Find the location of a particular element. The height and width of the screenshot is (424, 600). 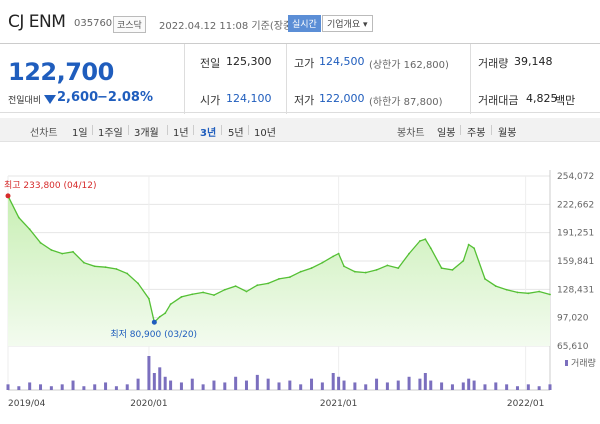

y-tick-label: 254,072 is located at coordinates (575, 177).